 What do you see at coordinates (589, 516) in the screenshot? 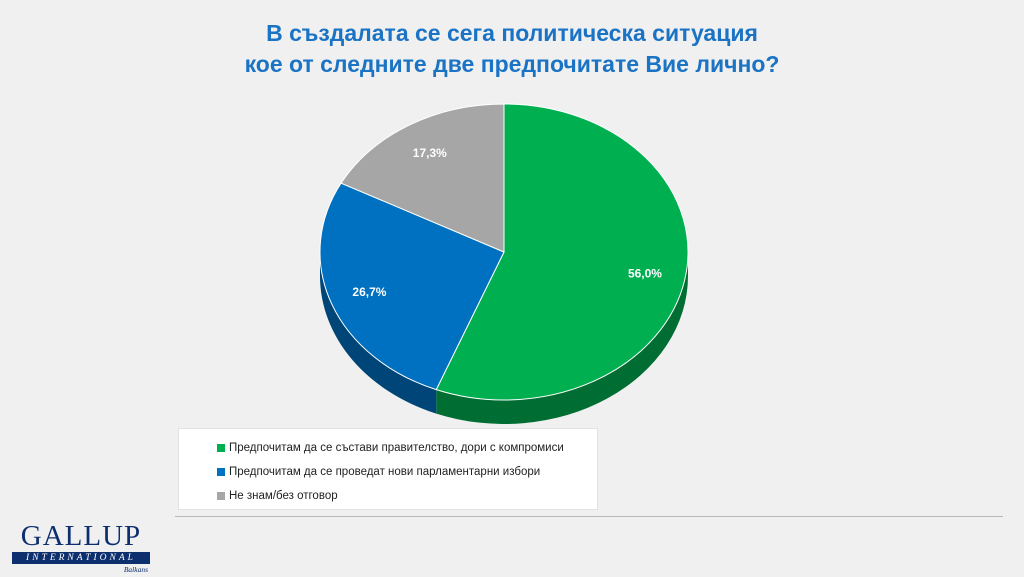
I see `footer-divider` at bounding box center [589, 516].